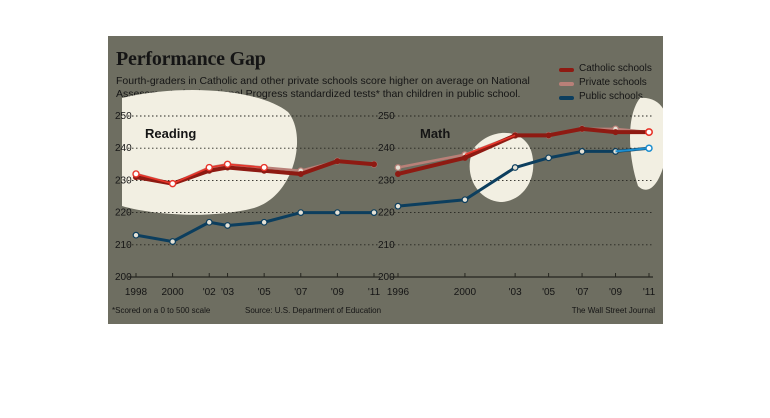 The width and height of the screenshot is (770, 418). What do you see at coordinates (123, 213) in the screenshot?
I see `reading-y-tick-label: 220` at bounding box center [123, 213].